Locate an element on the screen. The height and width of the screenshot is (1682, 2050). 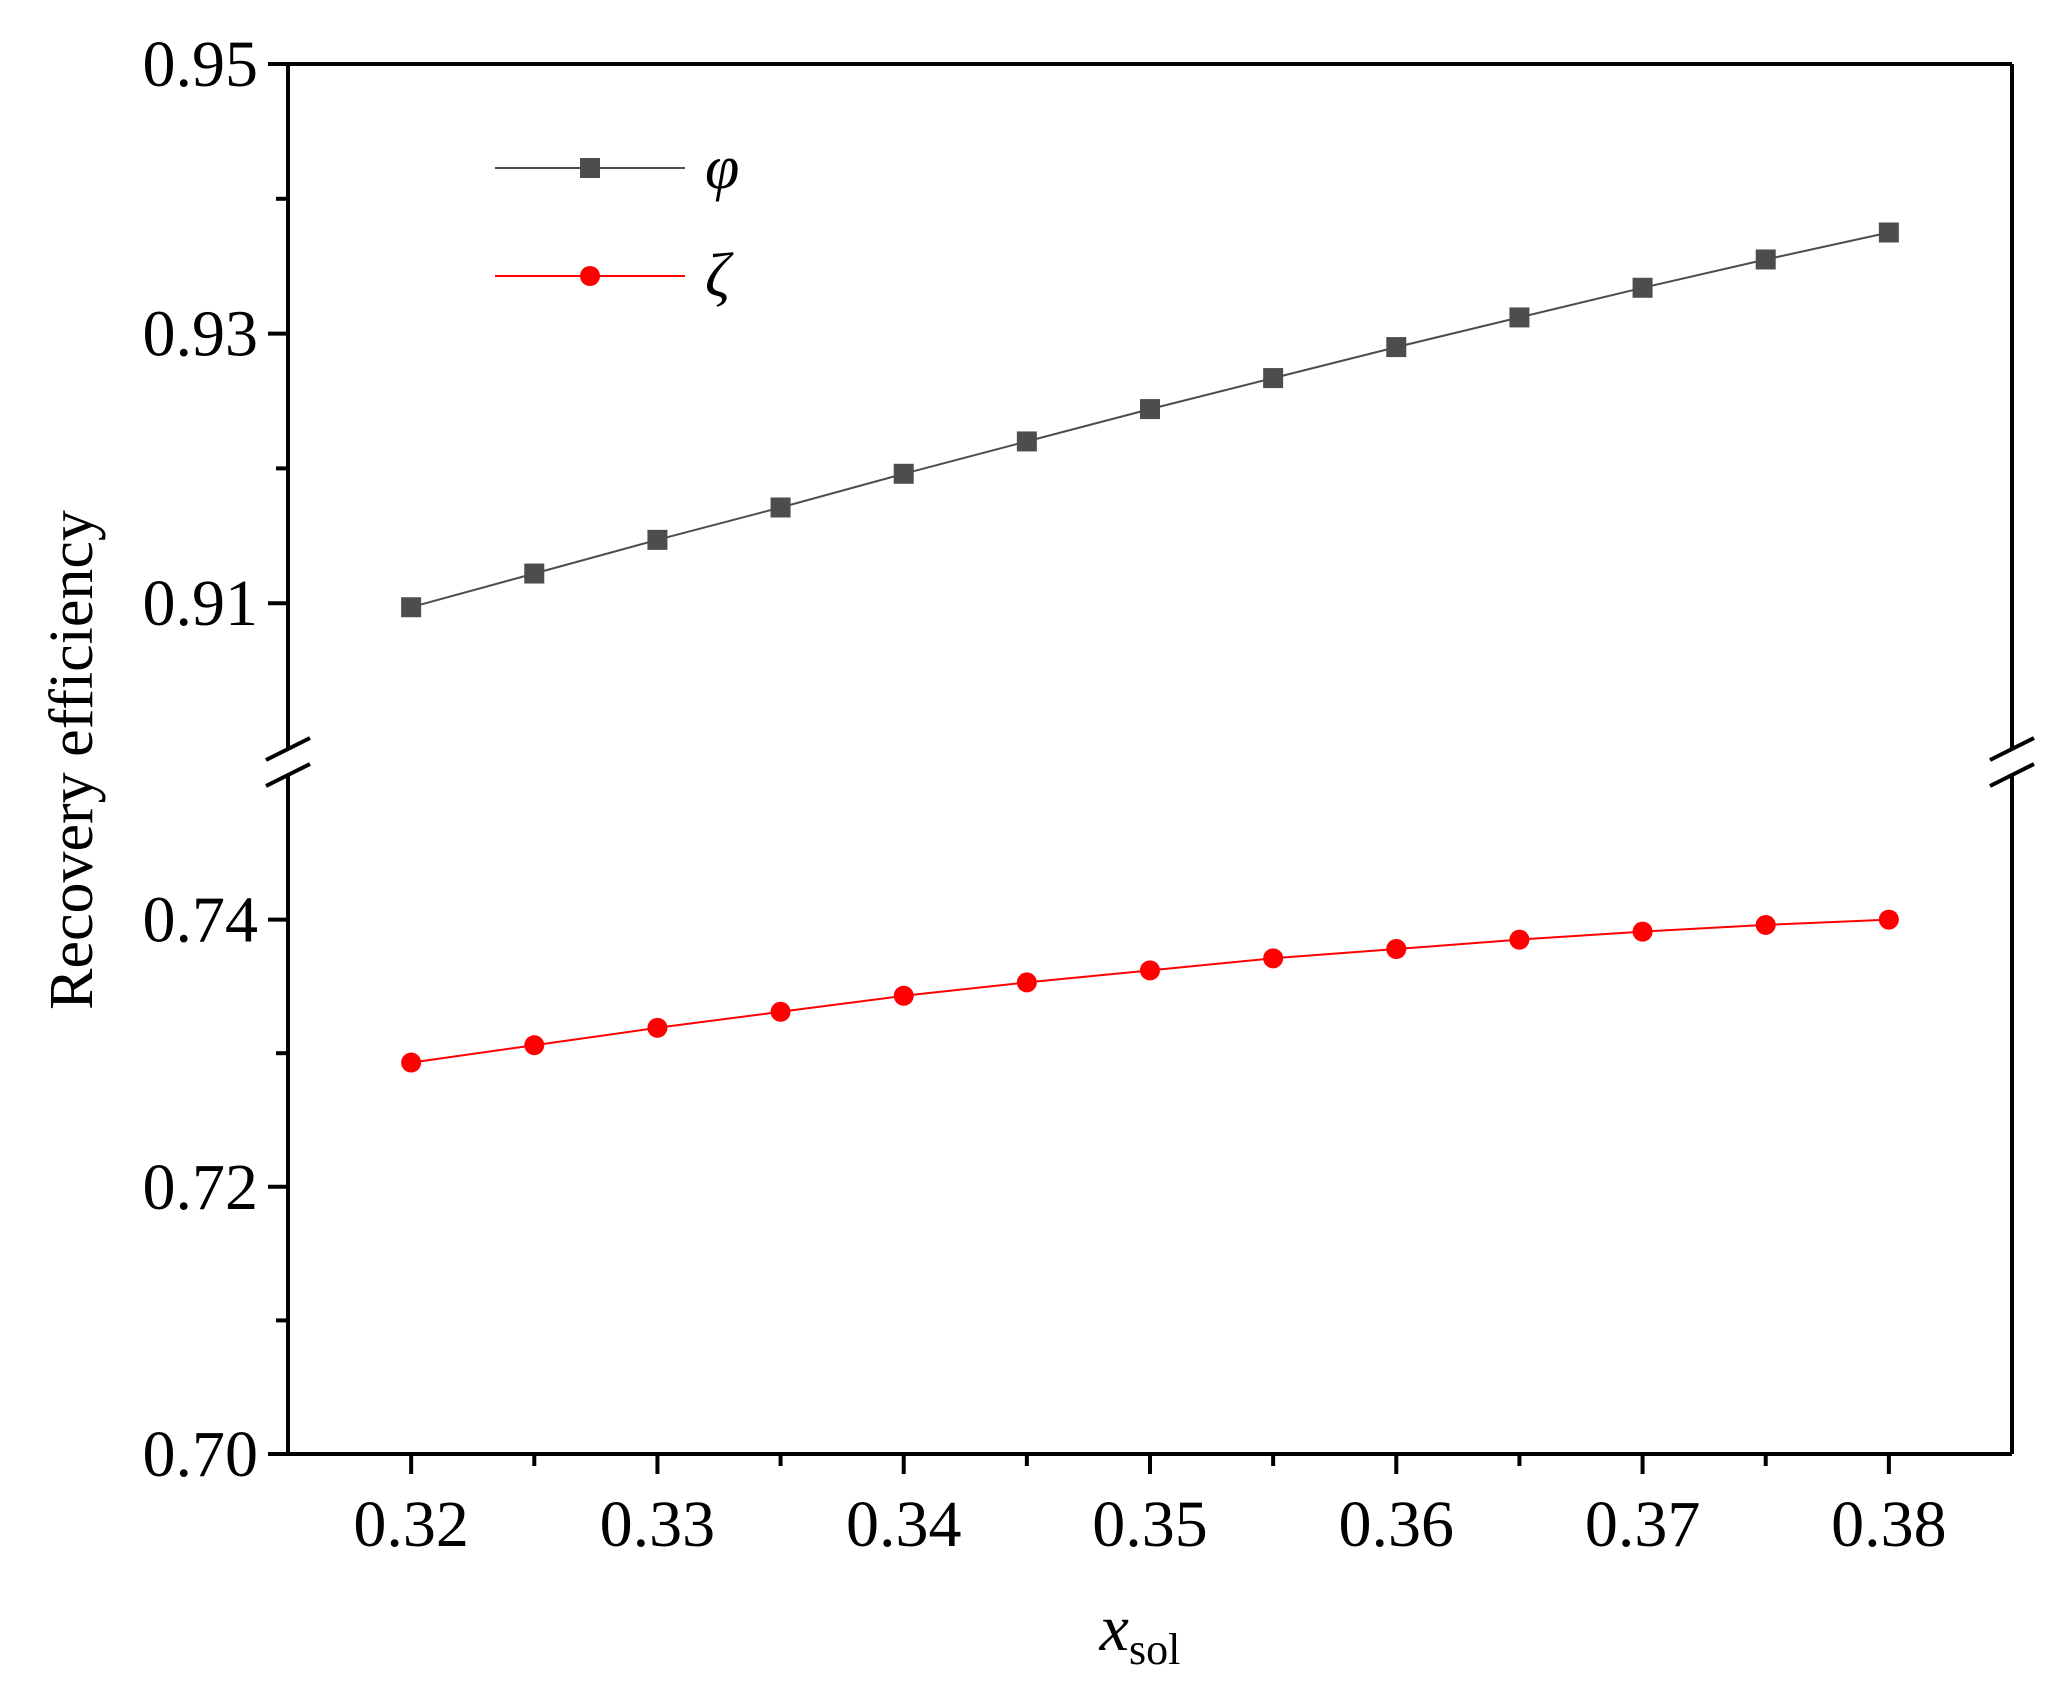
x-axis-title-main: x is located at coordinates (1114, 1628).